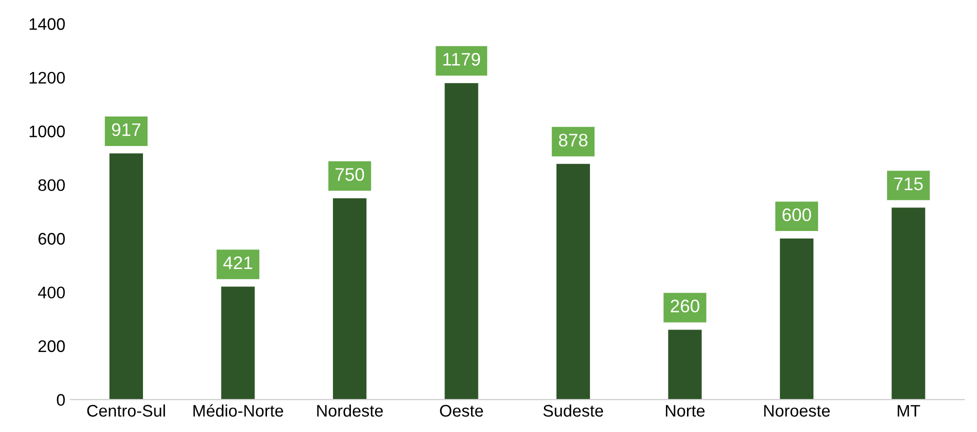 This screenshot has height=432, width=977. What do you see at coordinates (47, 78) in the screenshot?
I see `y-tick-label: 1200` at bounding box center [47, 78].